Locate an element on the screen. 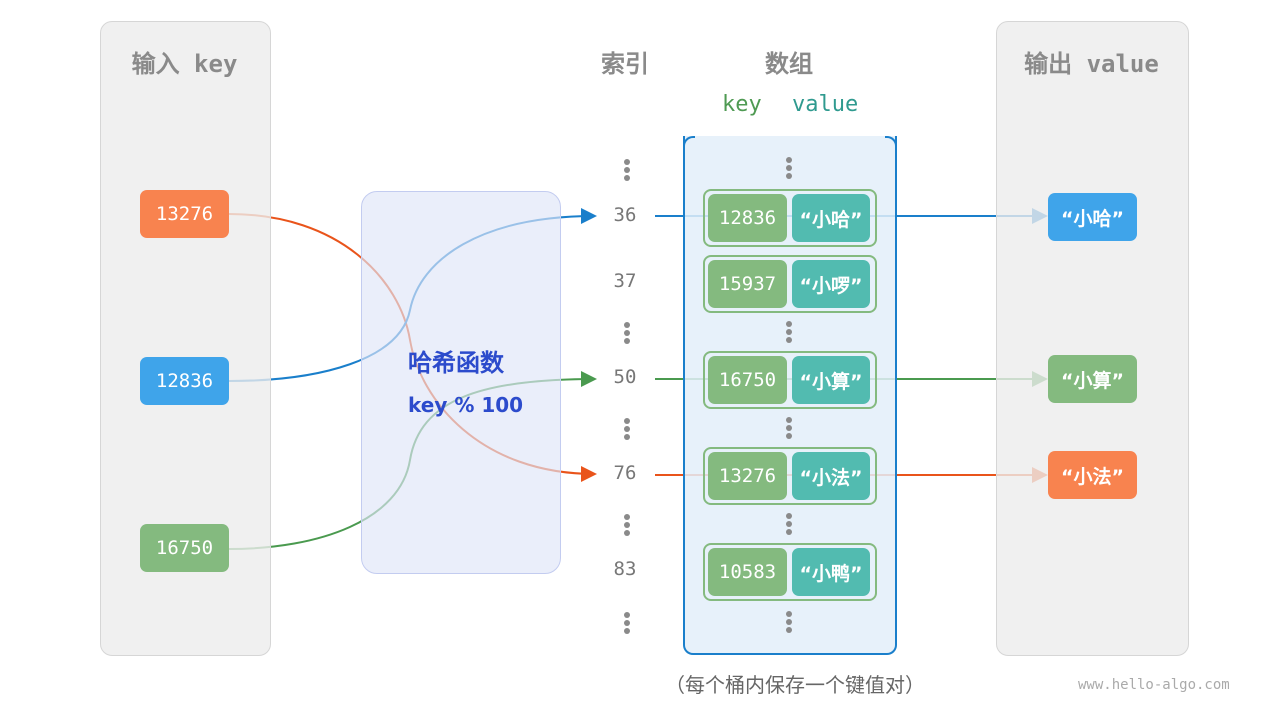 Image resolution: width=1280 pixels, height=720 pixels. hash-function-title: 哈希函数 is located at coordinates (456, 363).